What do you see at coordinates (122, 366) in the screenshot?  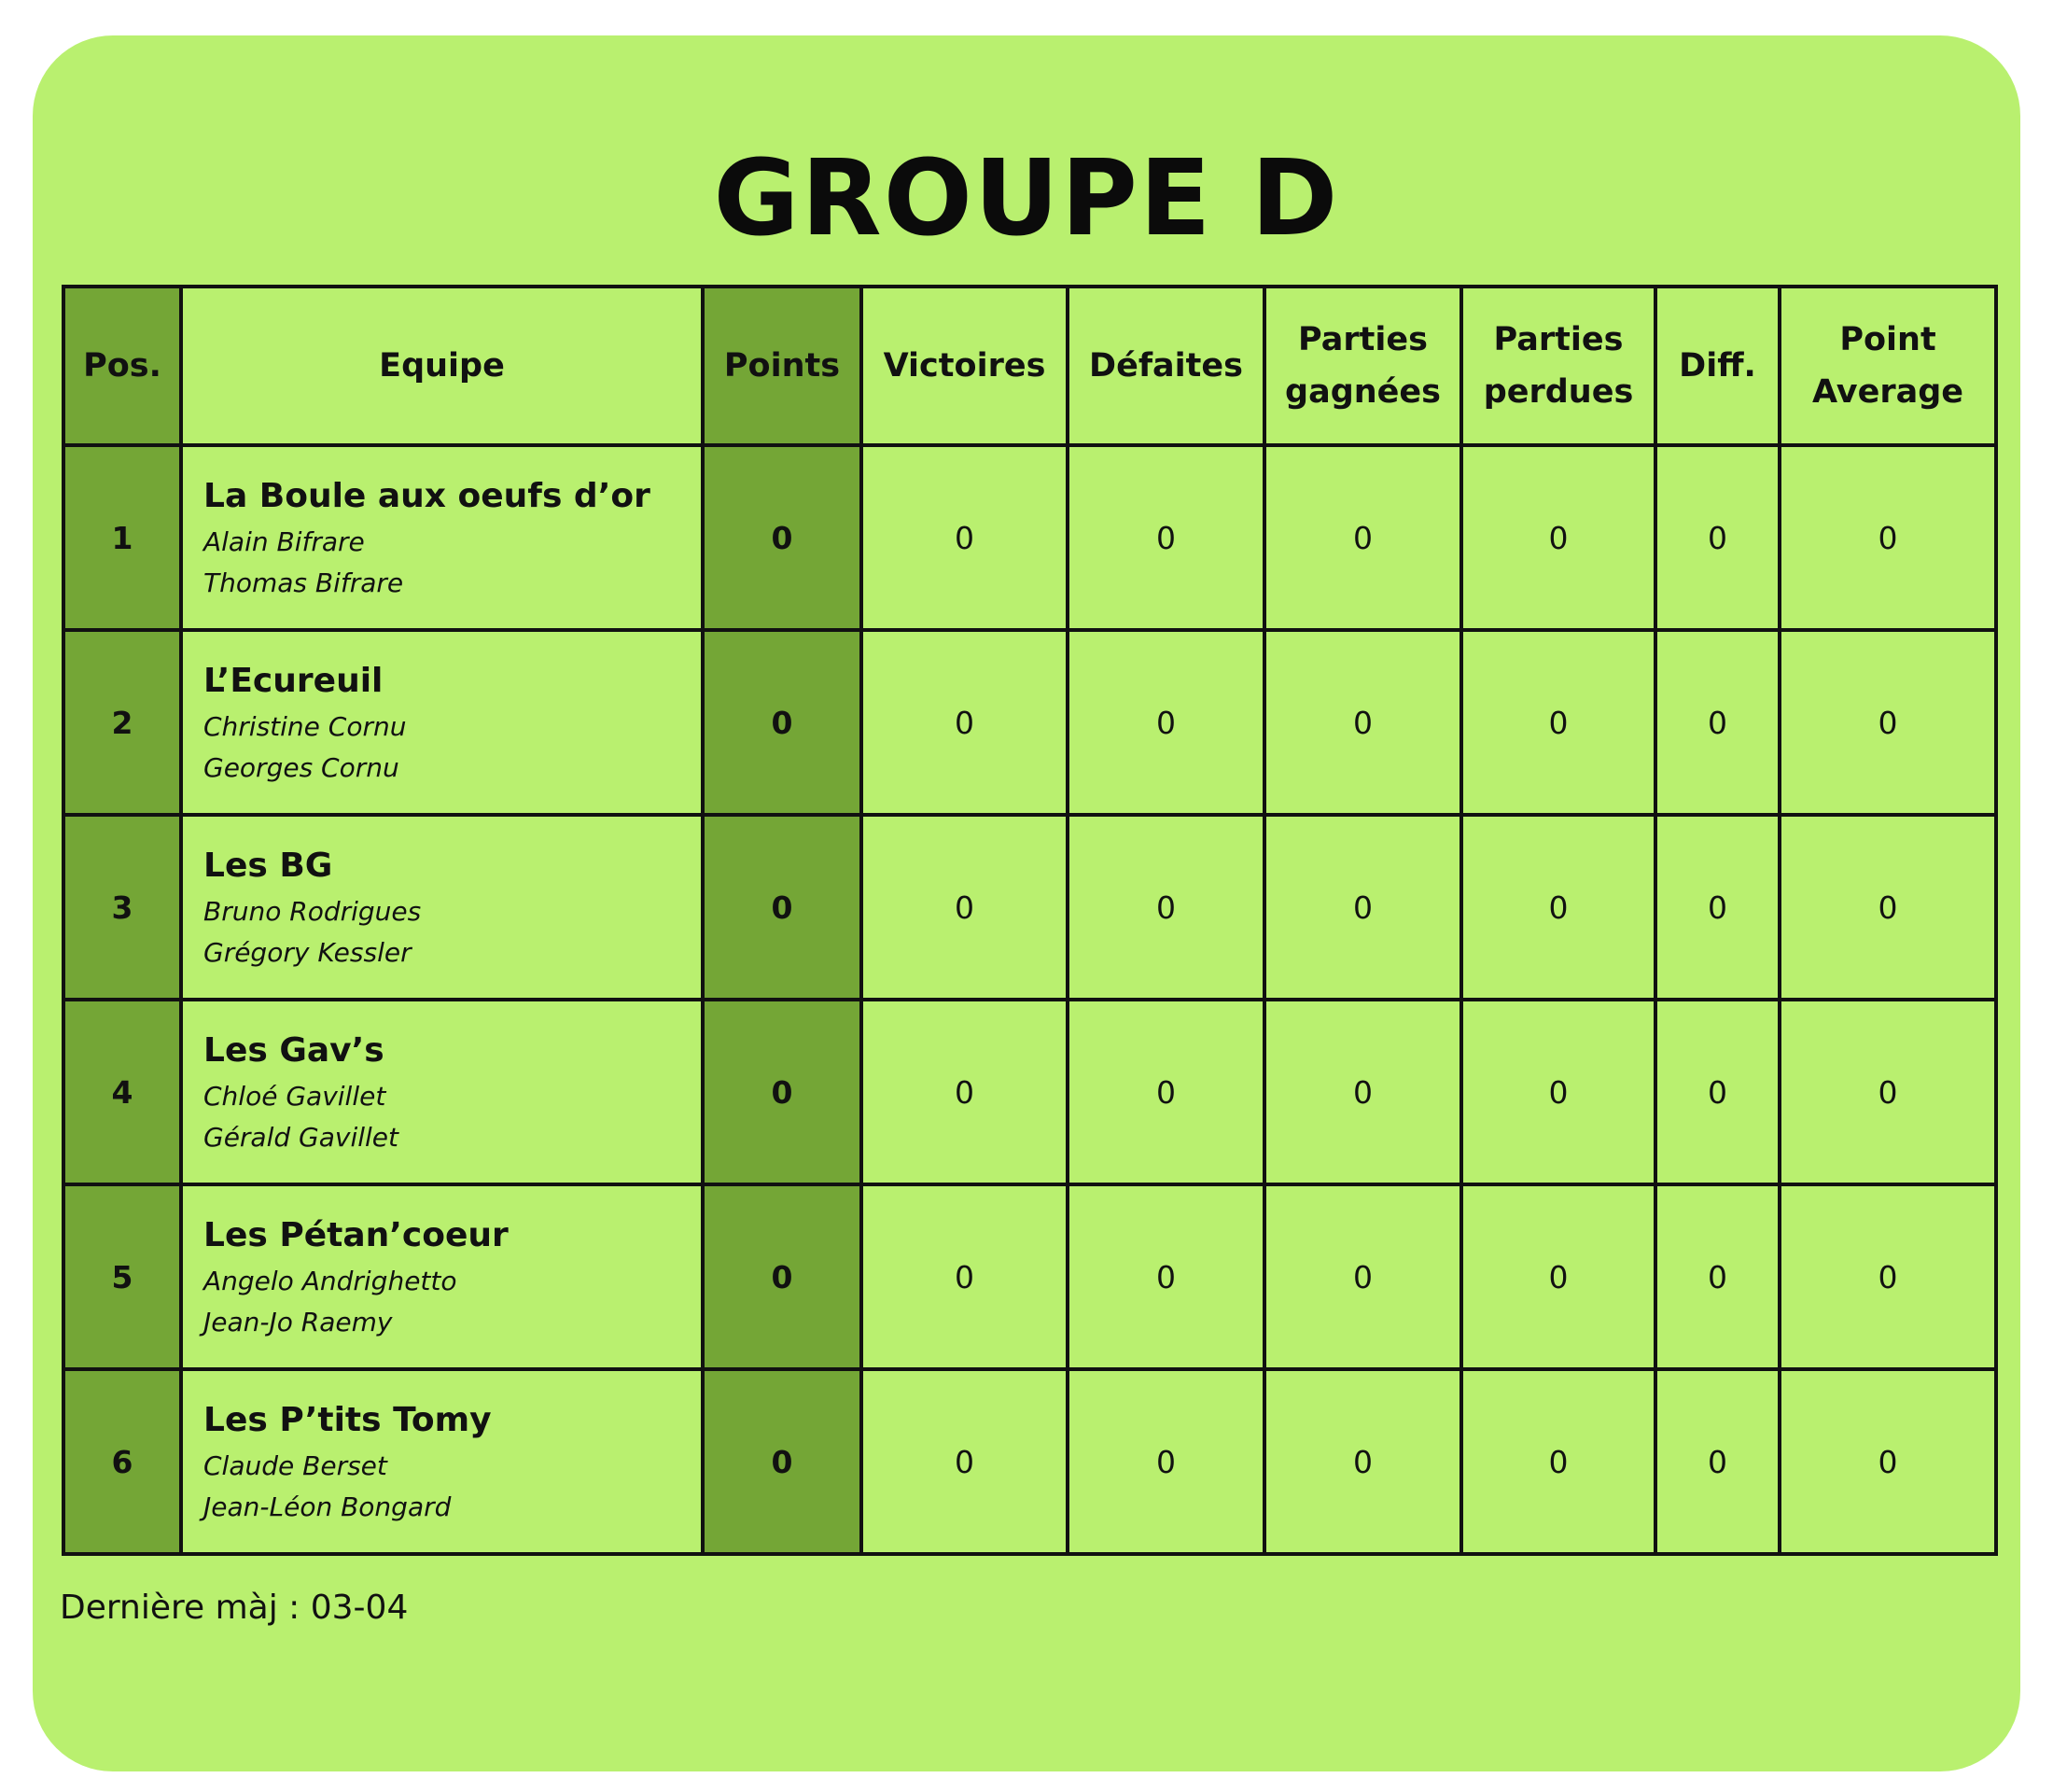 I see `header-pos: Pos.` at bounding box center [122, 366].